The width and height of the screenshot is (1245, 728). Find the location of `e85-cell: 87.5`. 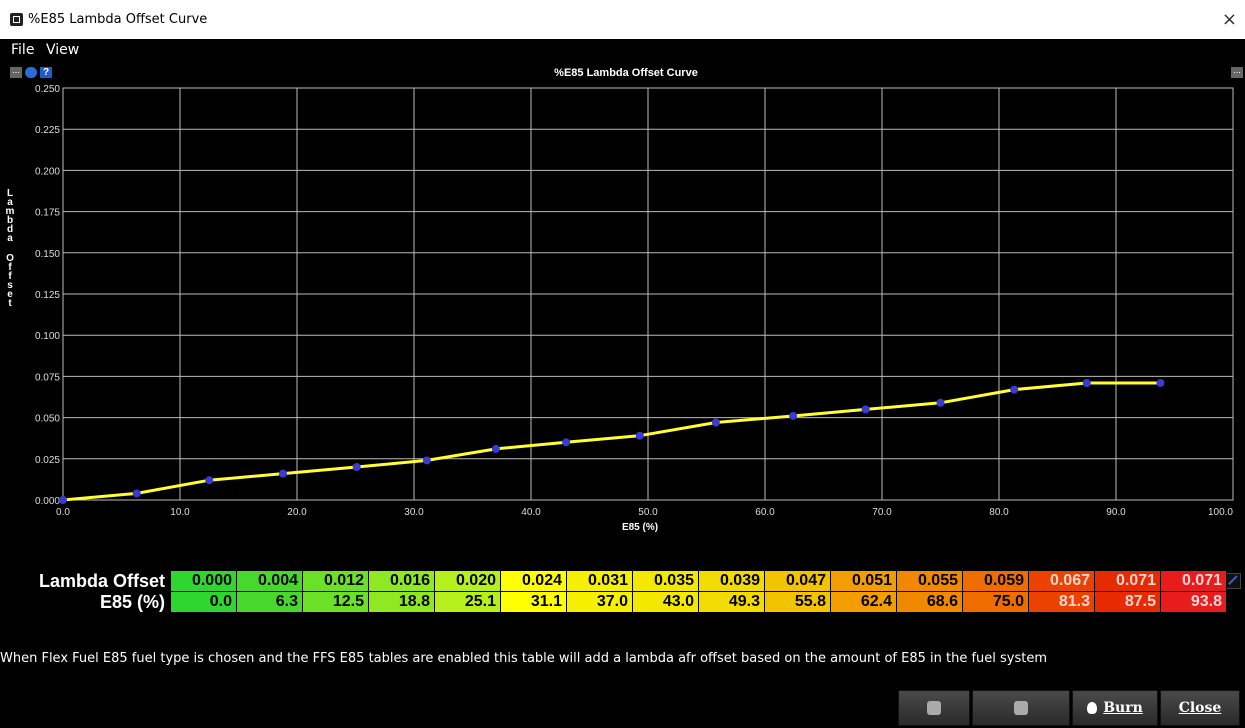

e85-cell: 87.5 is located at coordinates (1127, 602).